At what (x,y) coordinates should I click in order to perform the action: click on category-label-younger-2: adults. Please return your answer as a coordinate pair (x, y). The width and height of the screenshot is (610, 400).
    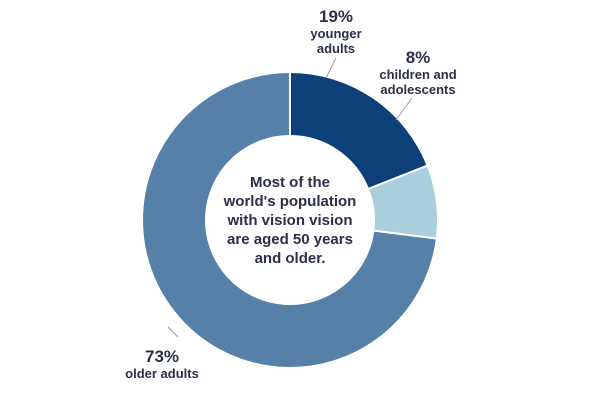
    Looking at the image, I should click on (336, 48).